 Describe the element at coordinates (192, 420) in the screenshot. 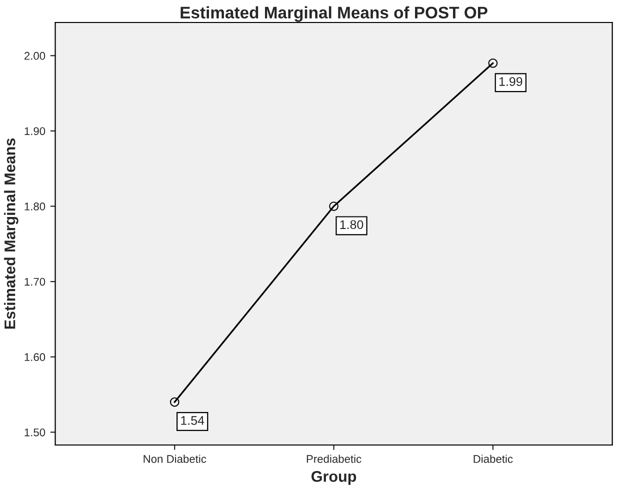

I see `data-label: 1.54` at that location.